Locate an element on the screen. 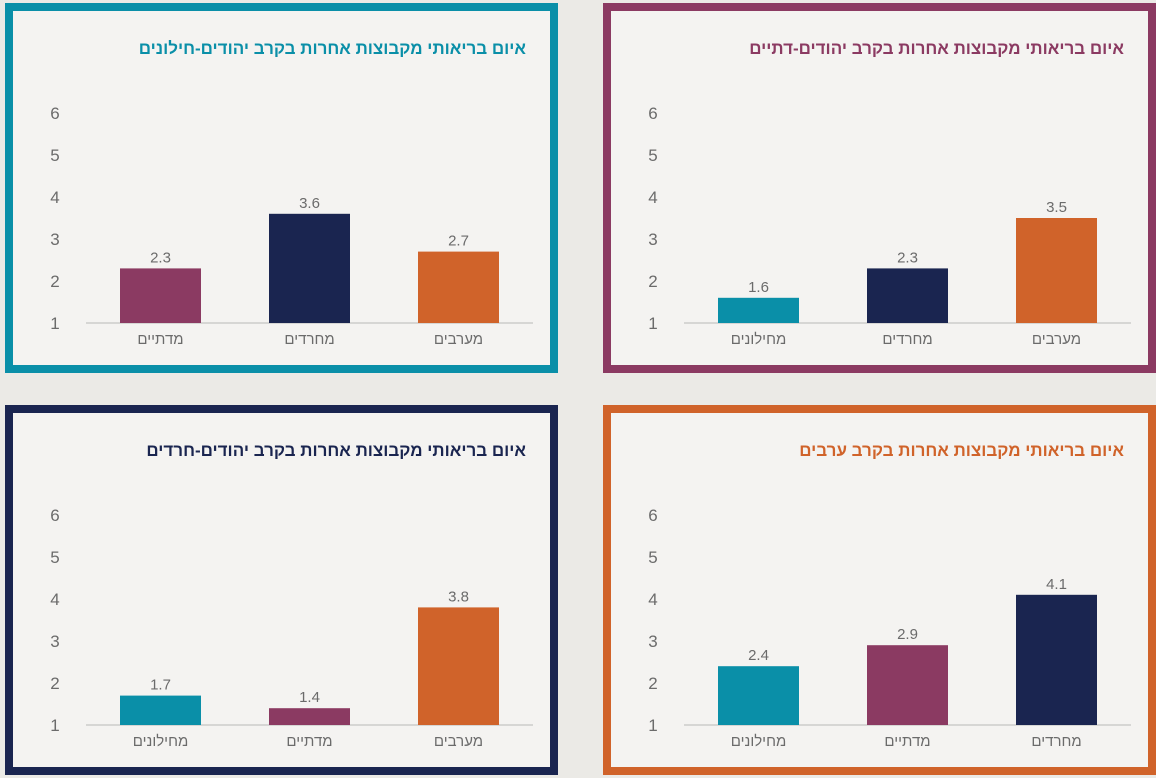 The image size is (1156, 778). bar-value-label: 3.5 is located at coordinates (1056, 207).